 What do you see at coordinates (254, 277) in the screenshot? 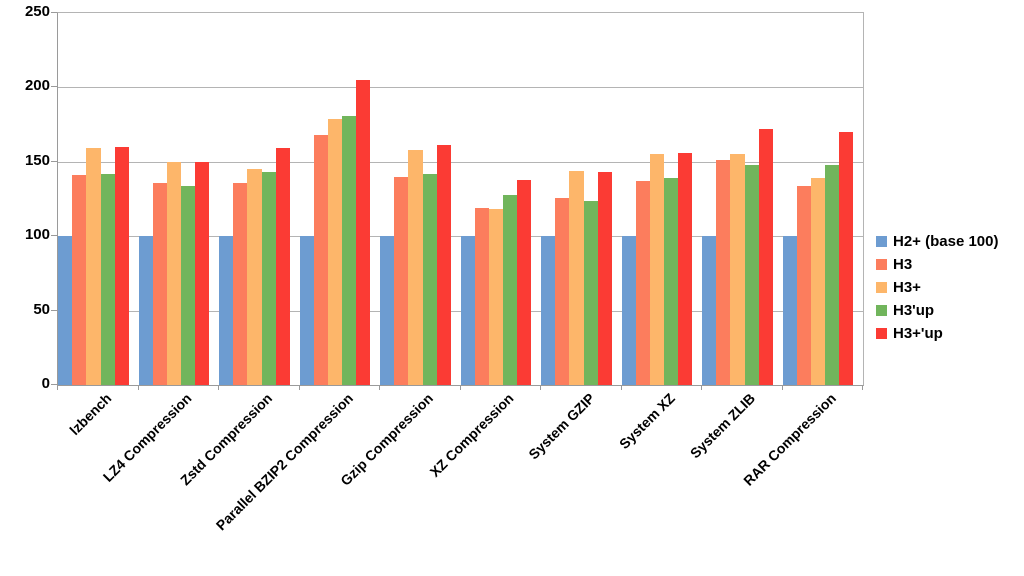
I see `bar-H3+-Zstd Compression` at bounding box center [254, 277].